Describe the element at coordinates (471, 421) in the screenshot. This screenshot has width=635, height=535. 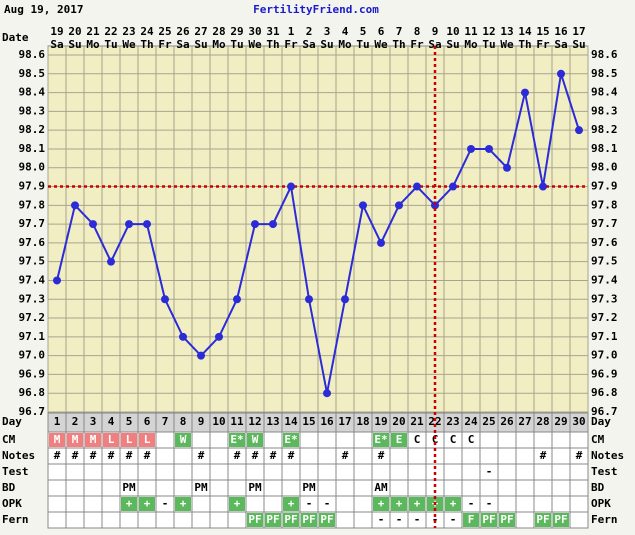
I see `day-number: 24` at that location.